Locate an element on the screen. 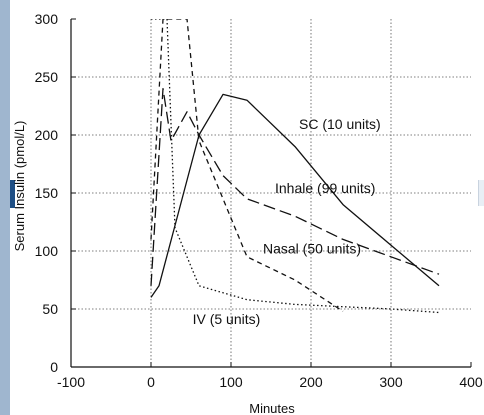  right-panel-tab is located at coordinates (481, 193).